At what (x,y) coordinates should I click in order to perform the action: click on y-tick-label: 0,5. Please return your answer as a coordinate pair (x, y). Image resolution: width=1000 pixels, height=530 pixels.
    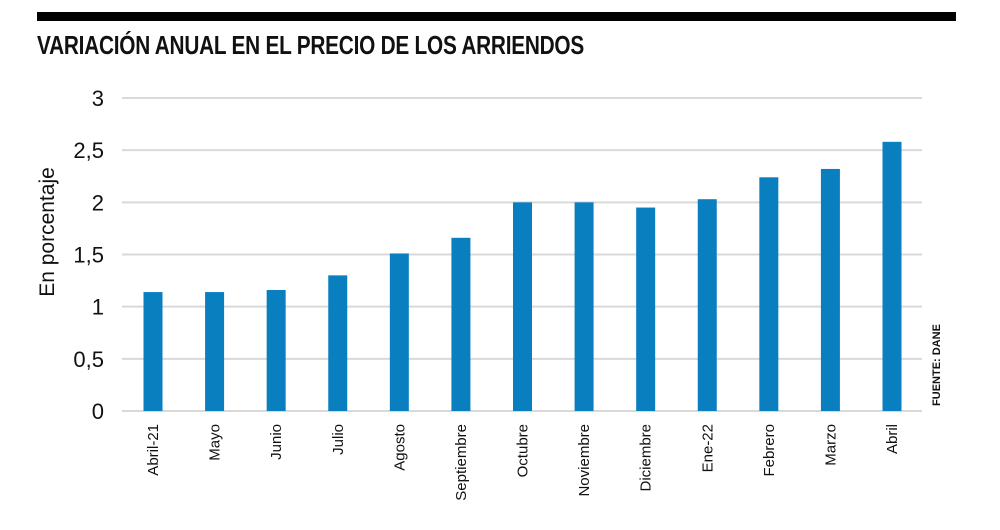
    Looking at the image, I should click on (88, 359).